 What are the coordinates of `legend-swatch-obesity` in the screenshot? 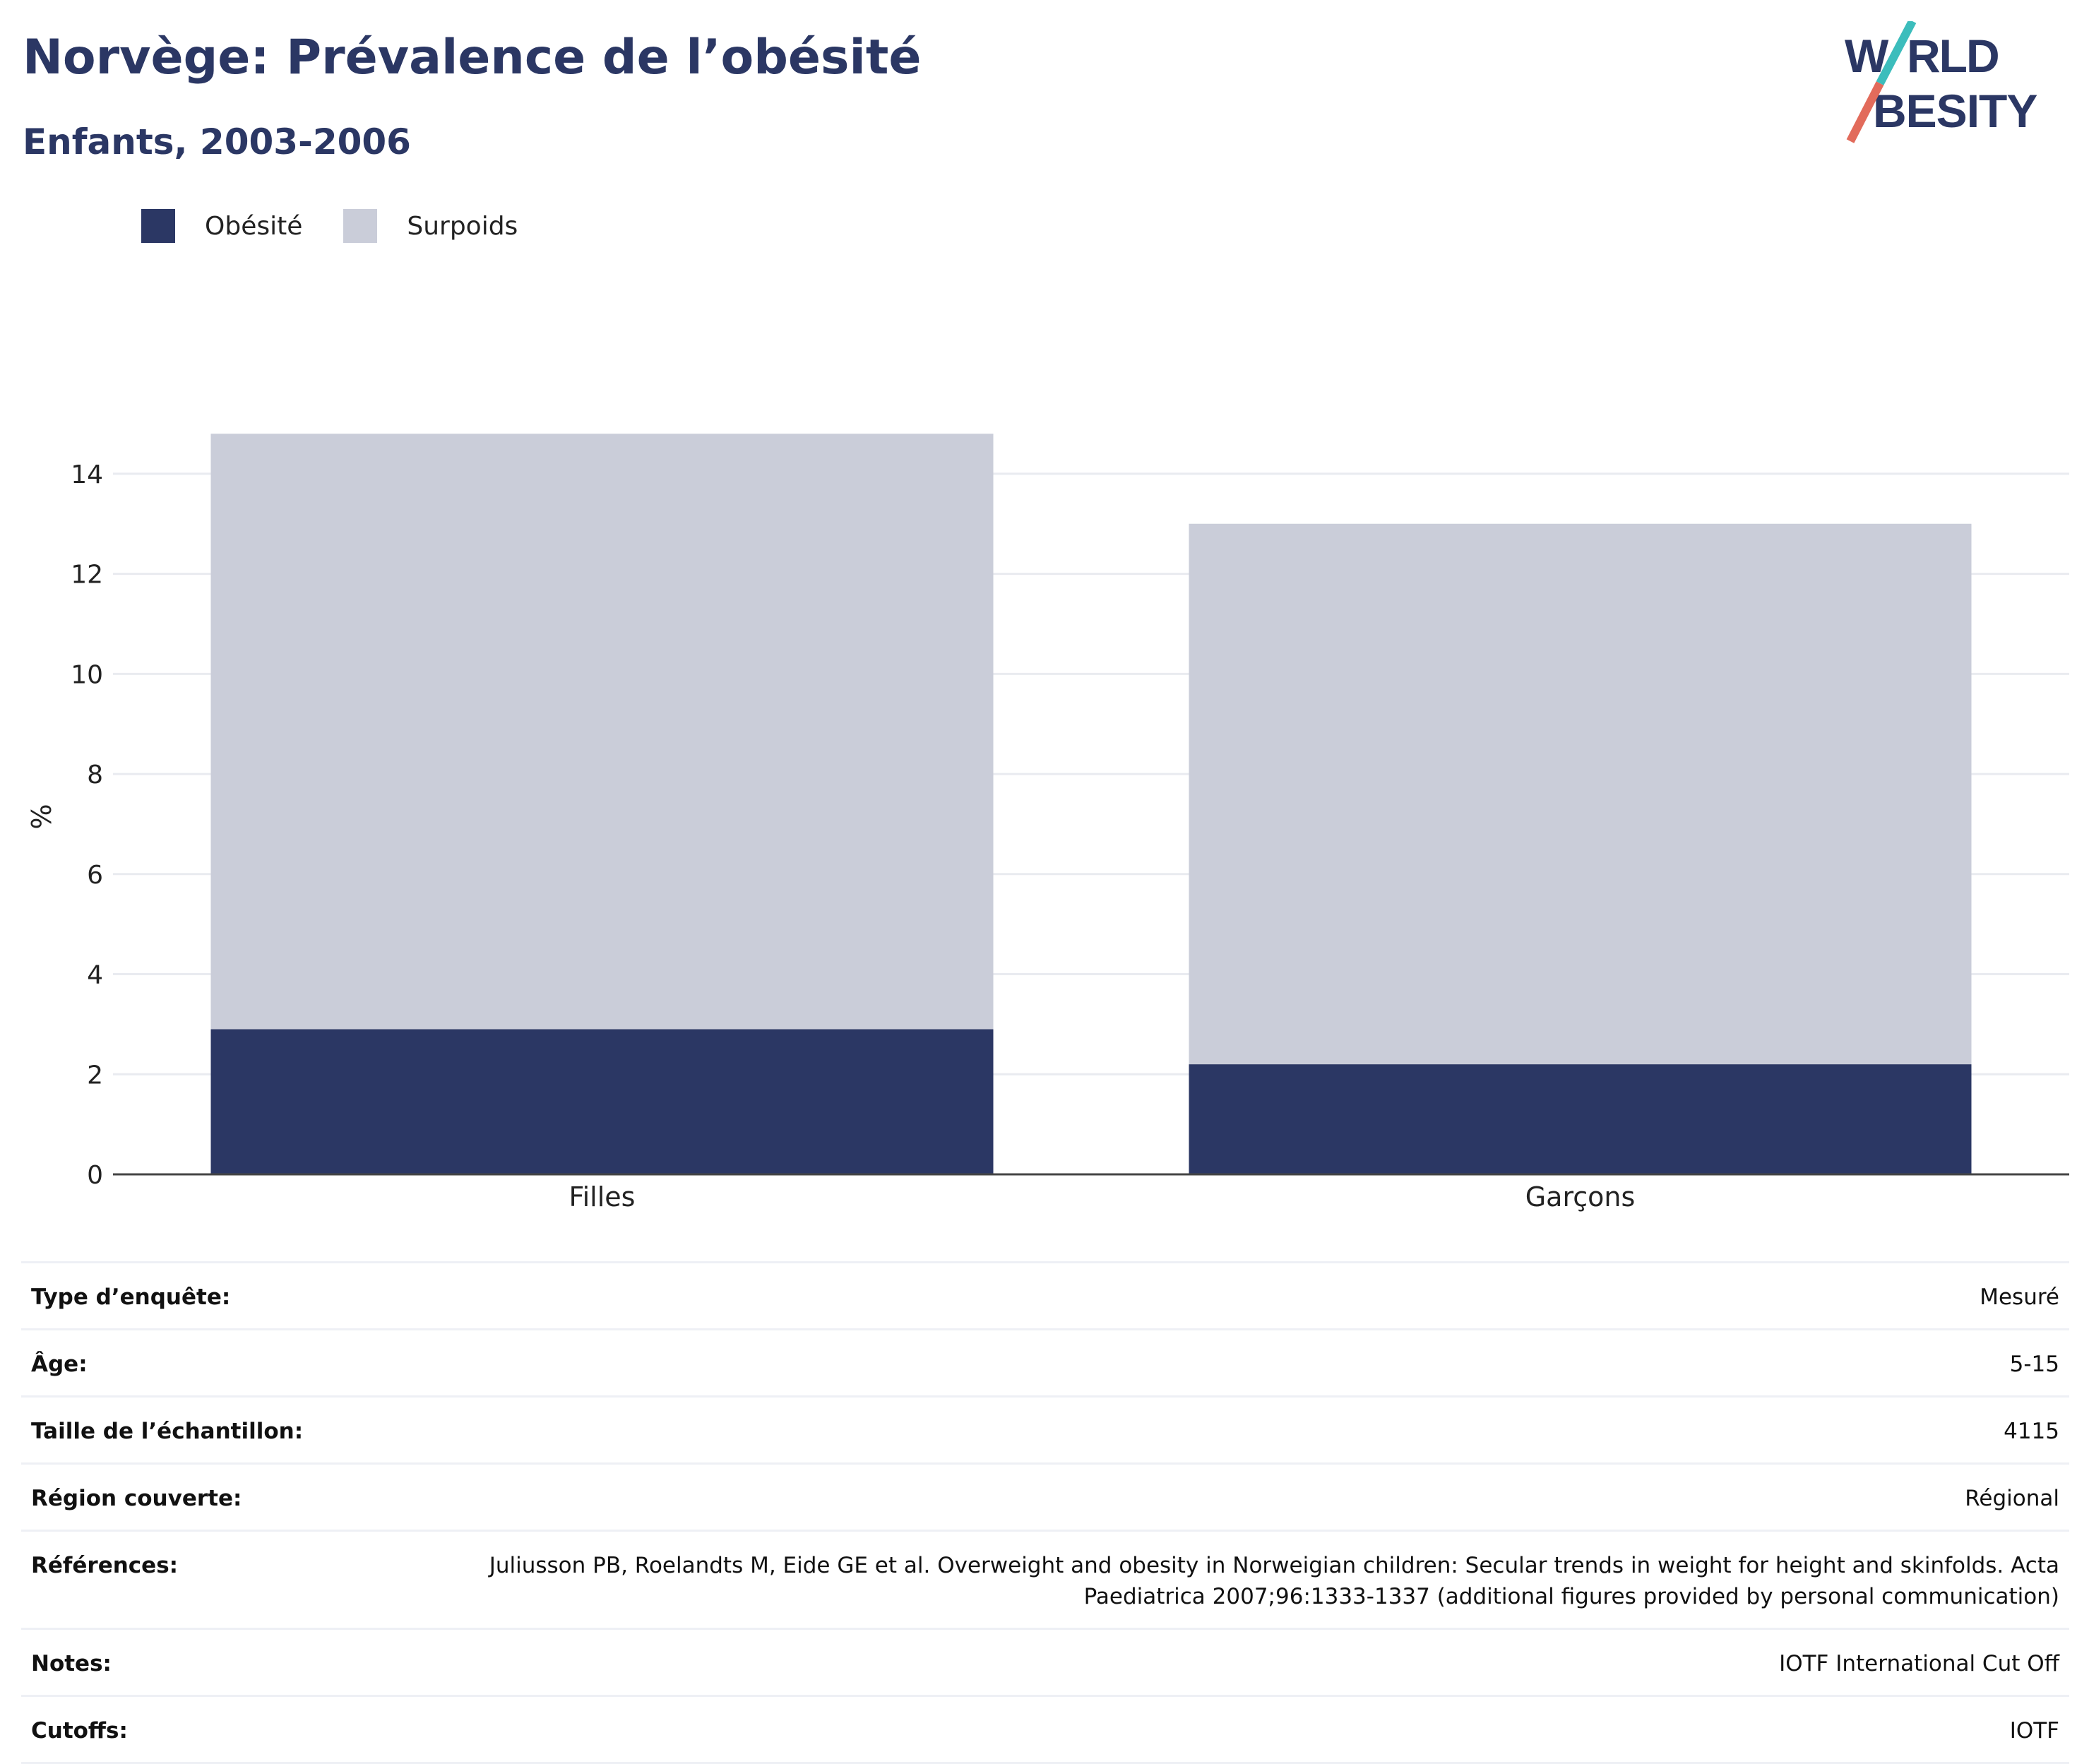 It's located at (158, 226).